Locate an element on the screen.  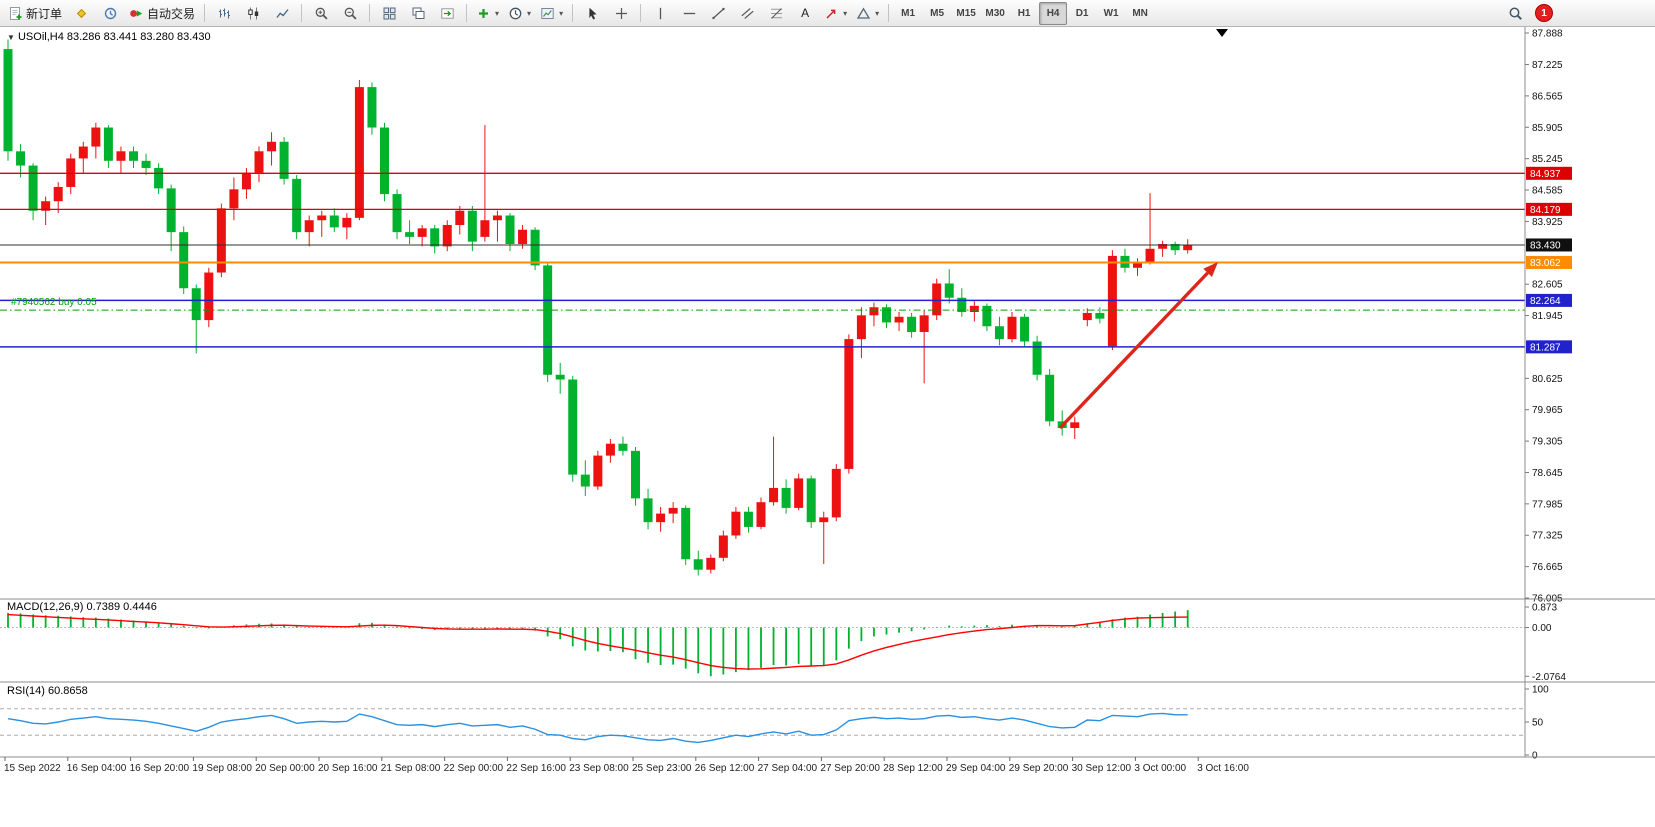
autotrading-label: 自动交易 is located at coordinates (171, 13).